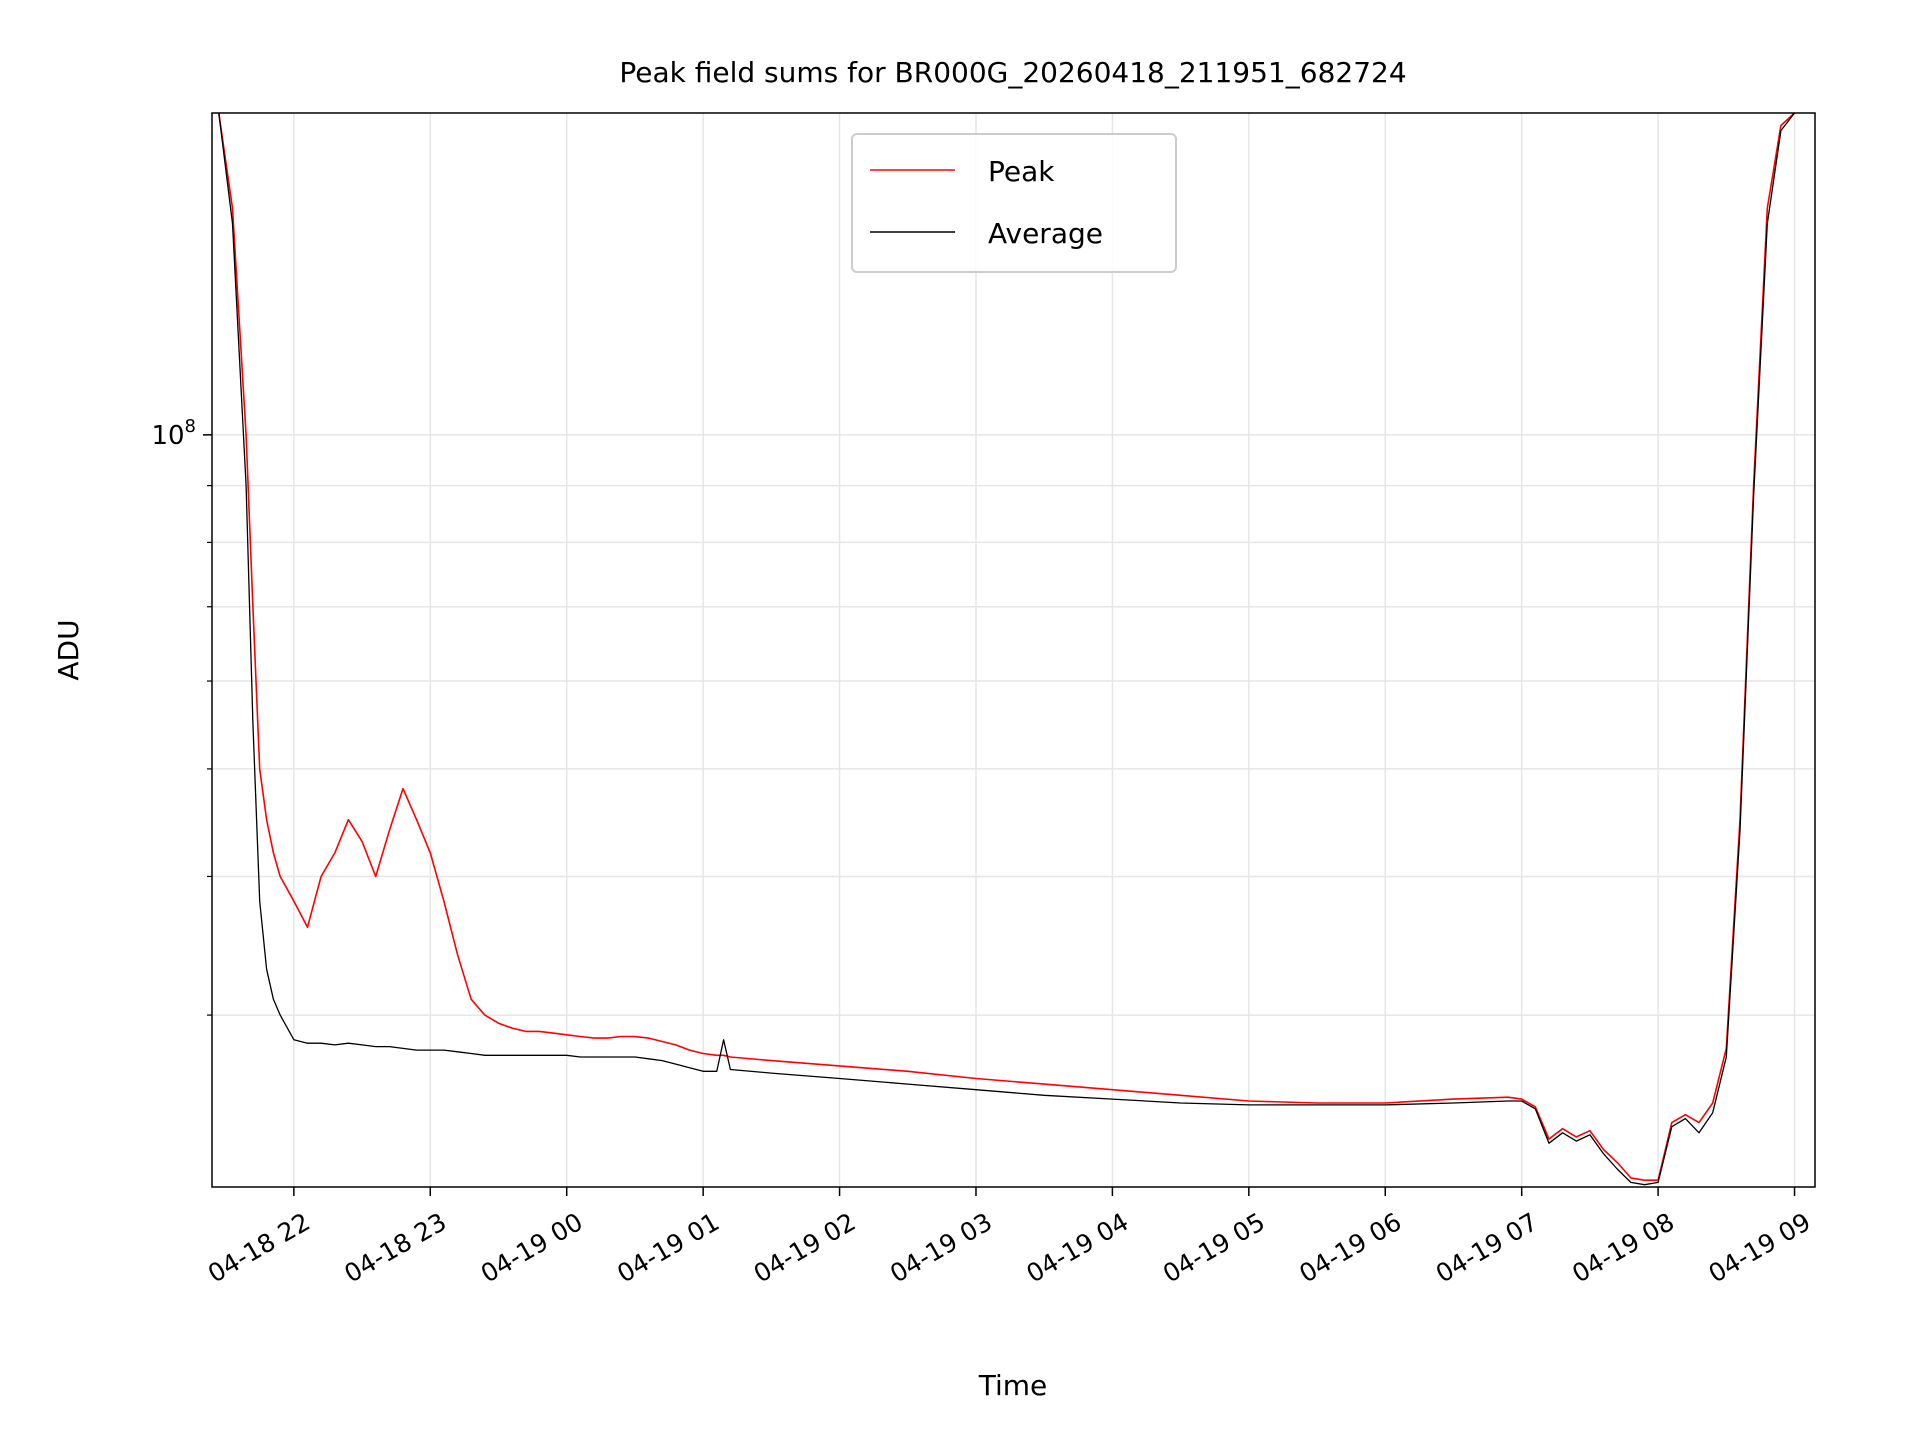 Image resolution: width=1920 pixels, height=1440 pixels. What do you see at coordinates (1045, 233) in the screenshot?
I see `legend-label-average: Average` at bounding box center [1045, 233].